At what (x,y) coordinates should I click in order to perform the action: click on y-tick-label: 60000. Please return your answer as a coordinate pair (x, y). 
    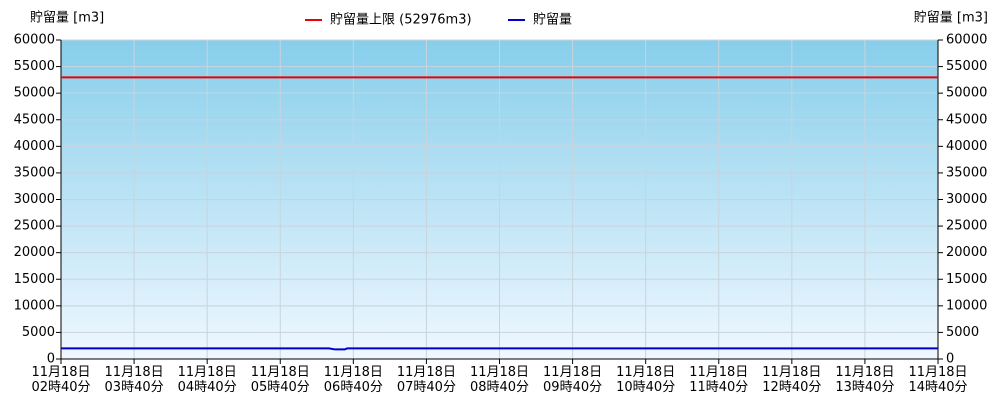
    Looking at the image, I should click on (34, 40).